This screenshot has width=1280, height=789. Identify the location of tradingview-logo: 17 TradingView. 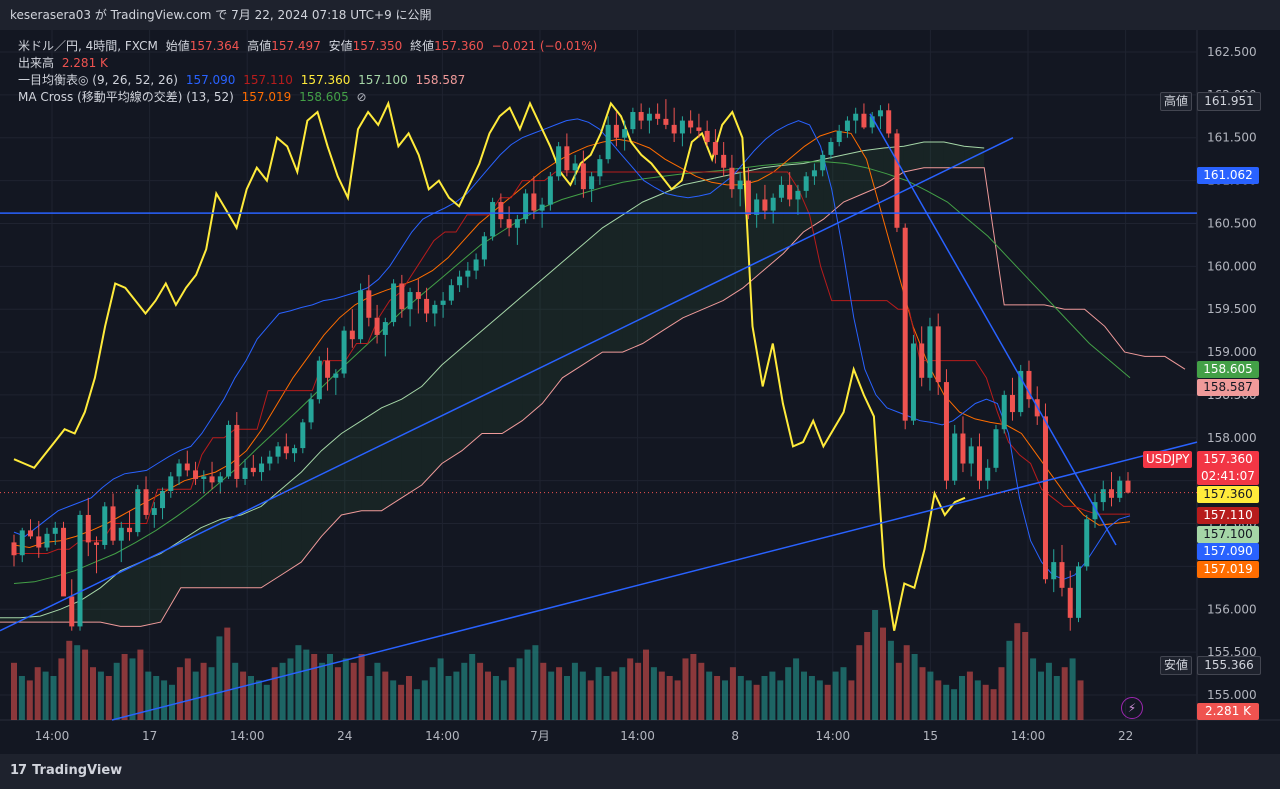
(66, 770).